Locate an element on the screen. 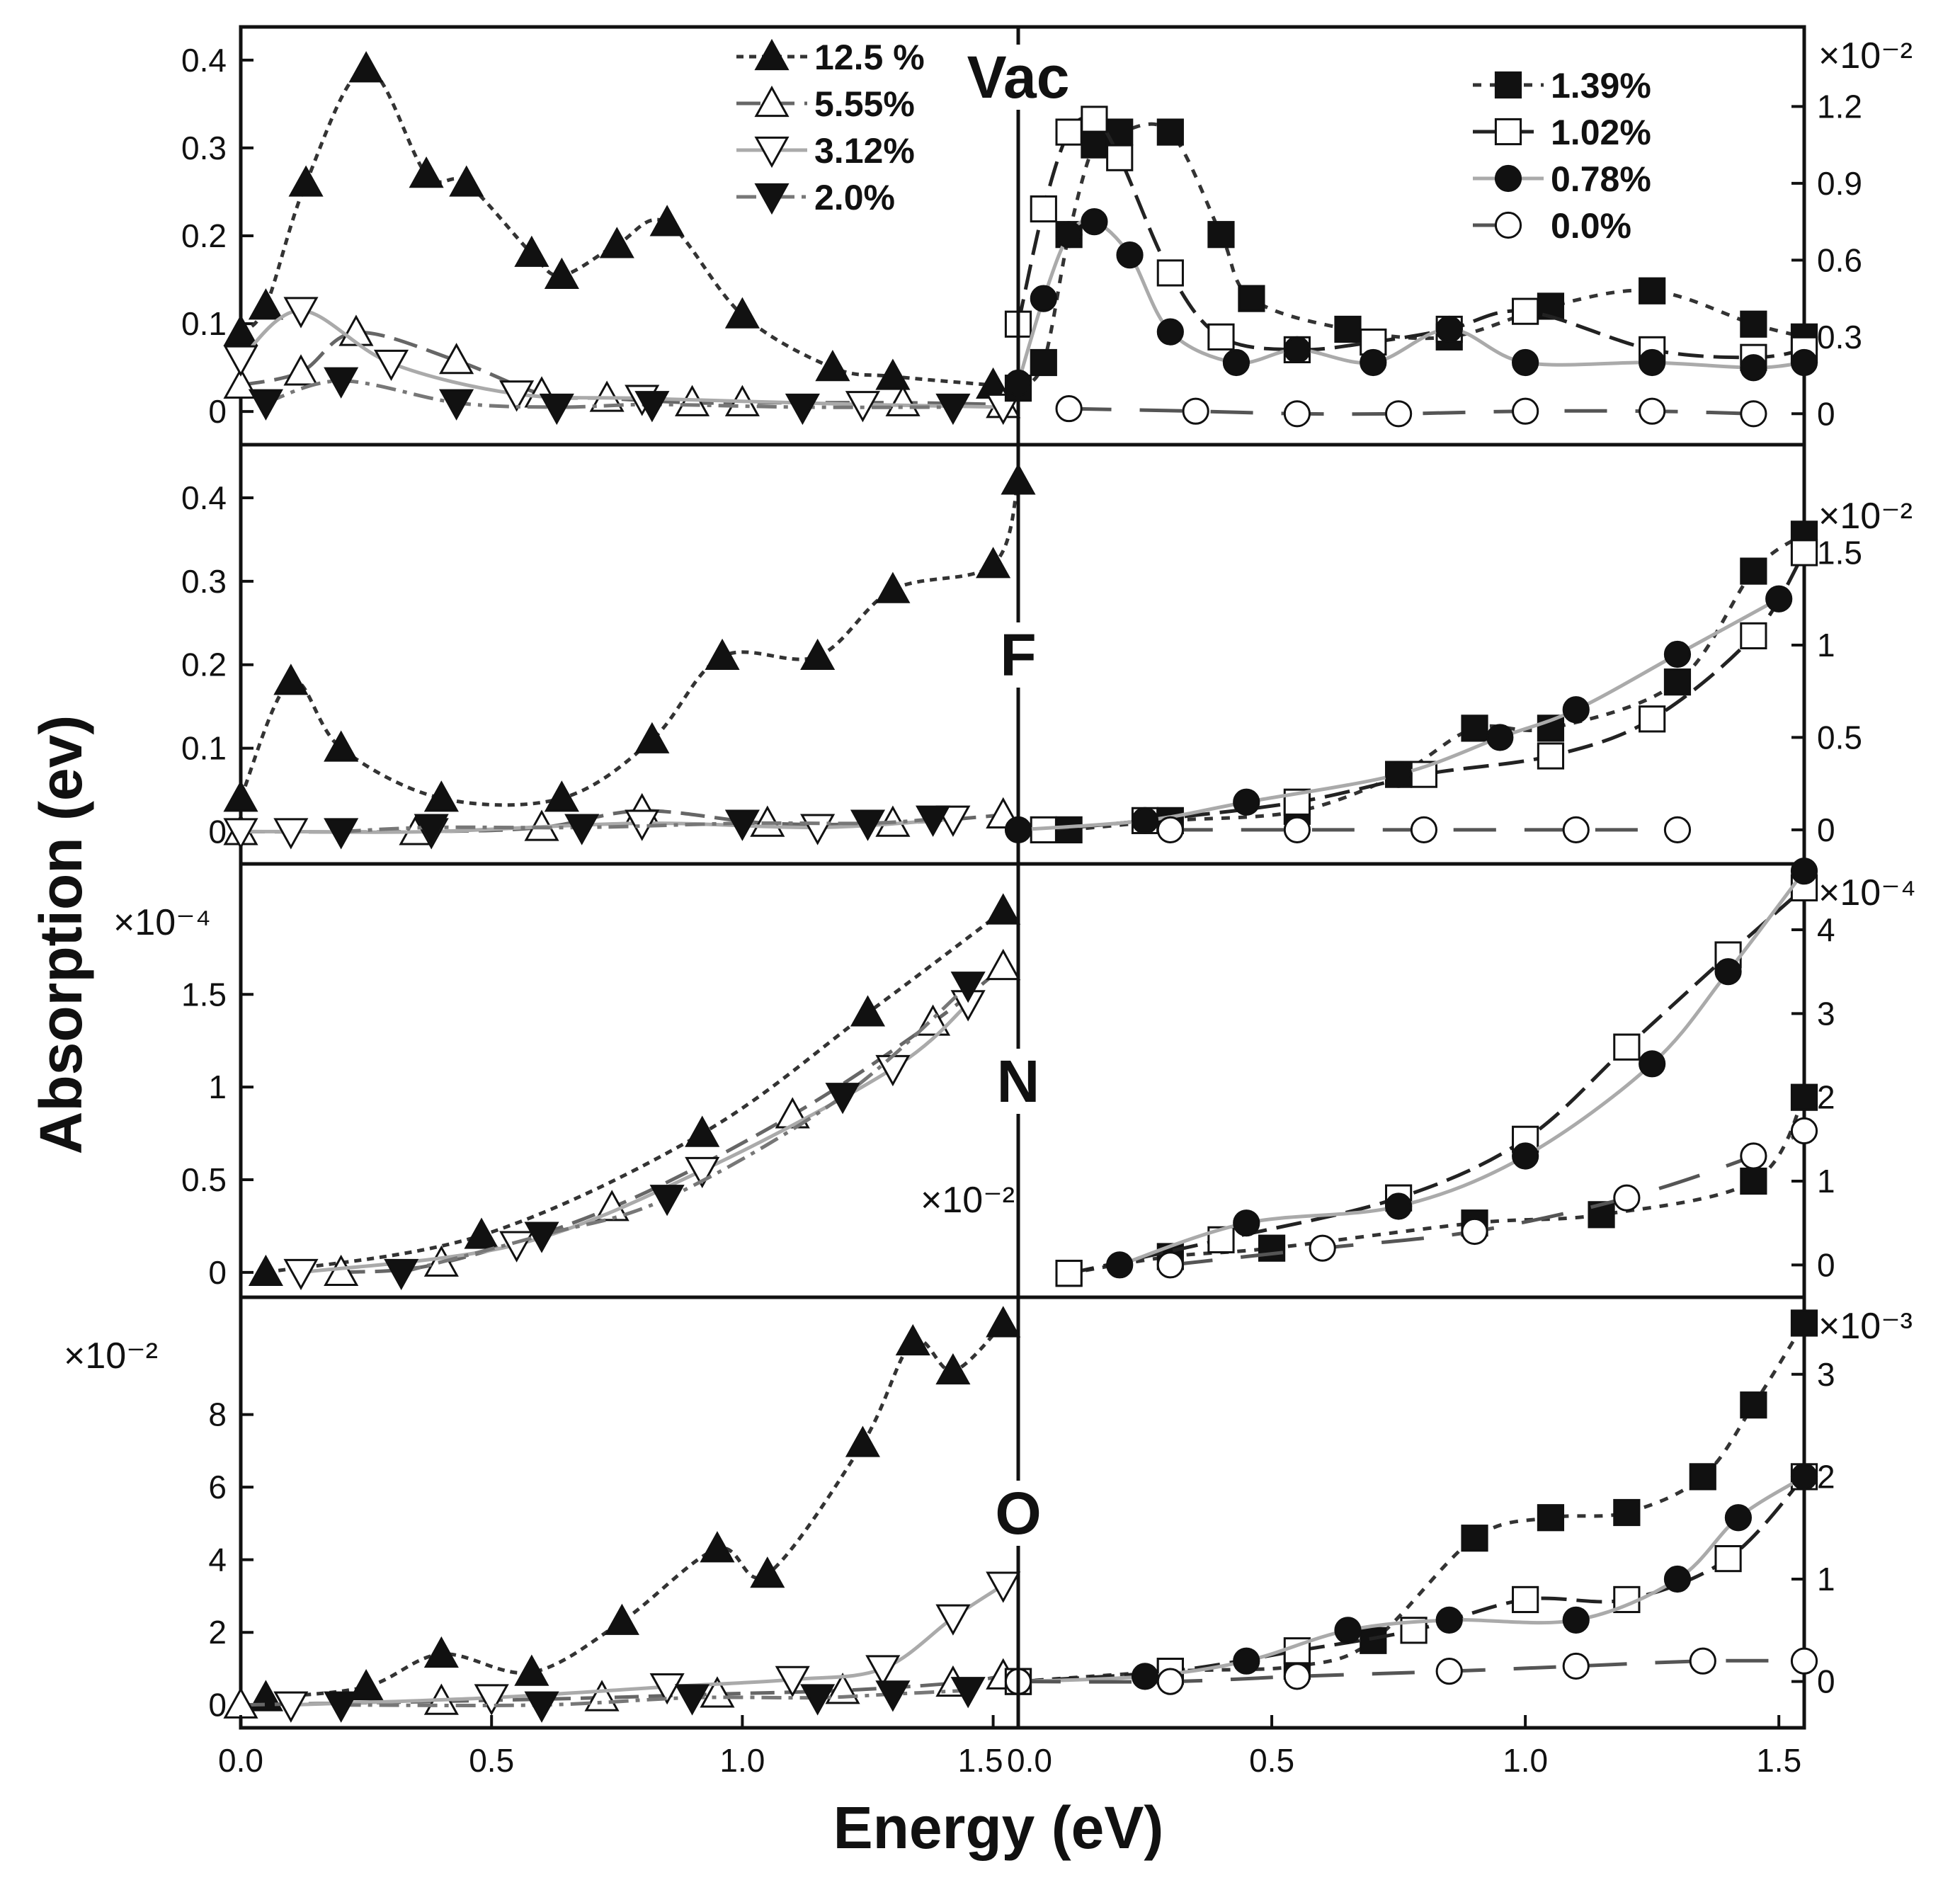  legend-right: 1.39% 1.02% 0.78% 0.0% is located at coordinates (1562, 156).